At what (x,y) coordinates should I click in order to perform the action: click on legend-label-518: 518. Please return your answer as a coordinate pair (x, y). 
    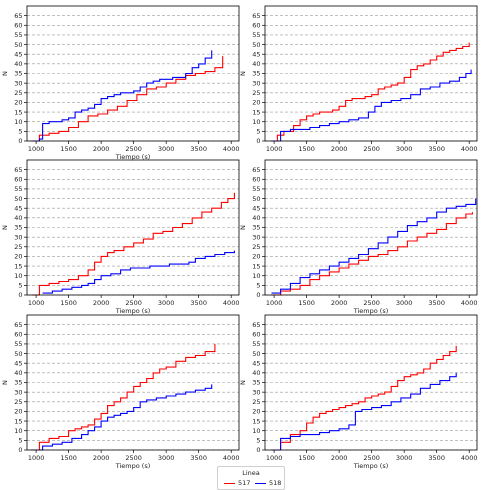
    Looking at the image, I should click on (275, 483).